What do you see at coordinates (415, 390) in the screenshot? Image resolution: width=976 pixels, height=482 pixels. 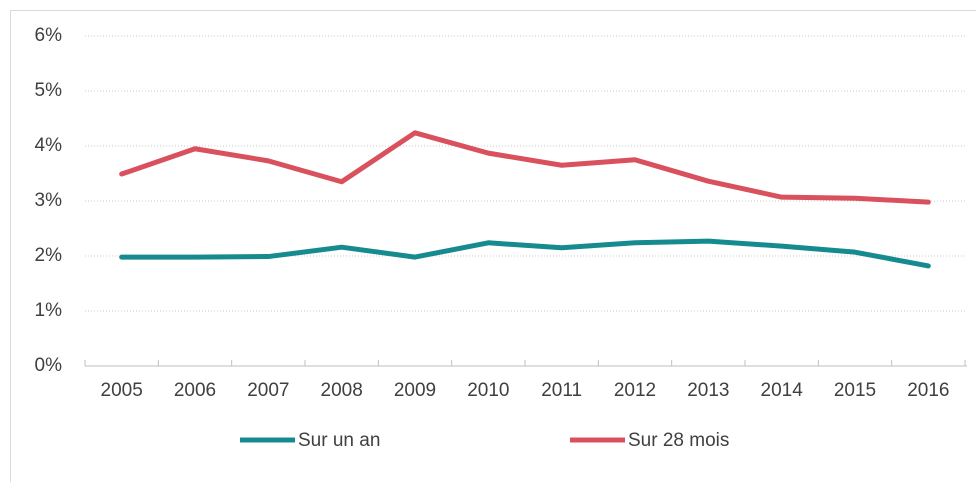 I see `x-tick-label: 2009` at bounding box center [415, 390].